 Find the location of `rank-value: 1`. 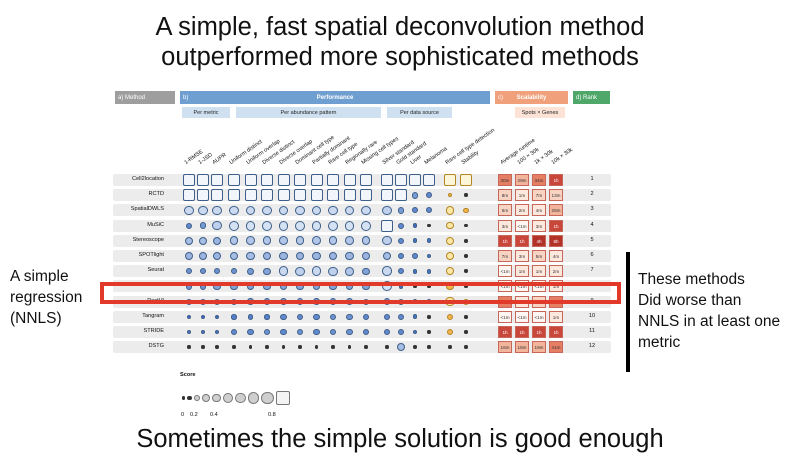

rank-value: 1 is located at coordinates (592, 179).